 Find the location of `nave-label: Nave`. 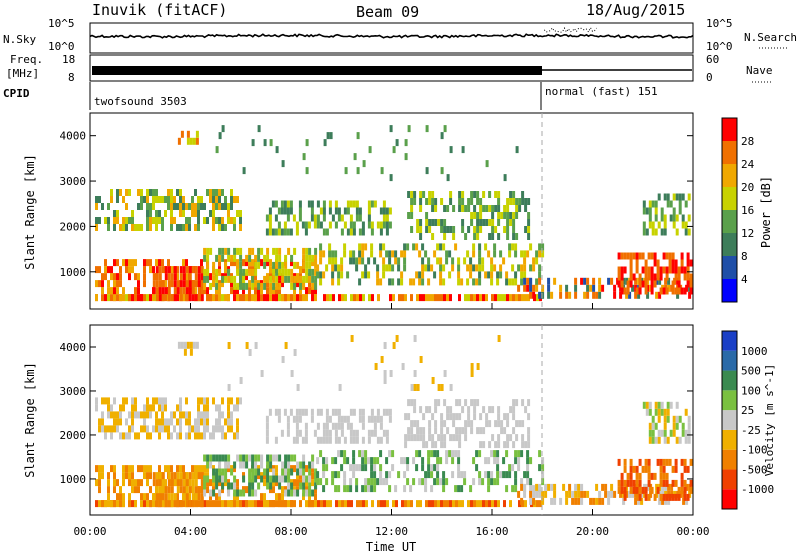

nave-label: Nave is located at coordinates (759, 70).